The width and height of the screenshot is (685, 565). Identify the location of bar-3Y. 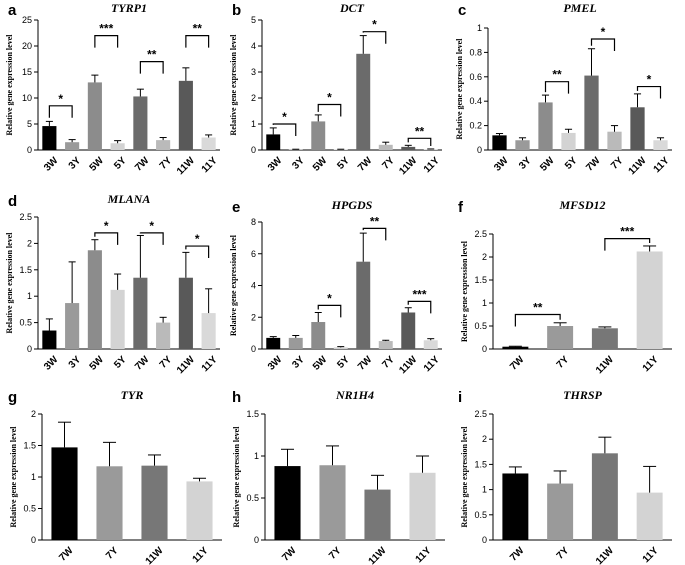
(72, 326).